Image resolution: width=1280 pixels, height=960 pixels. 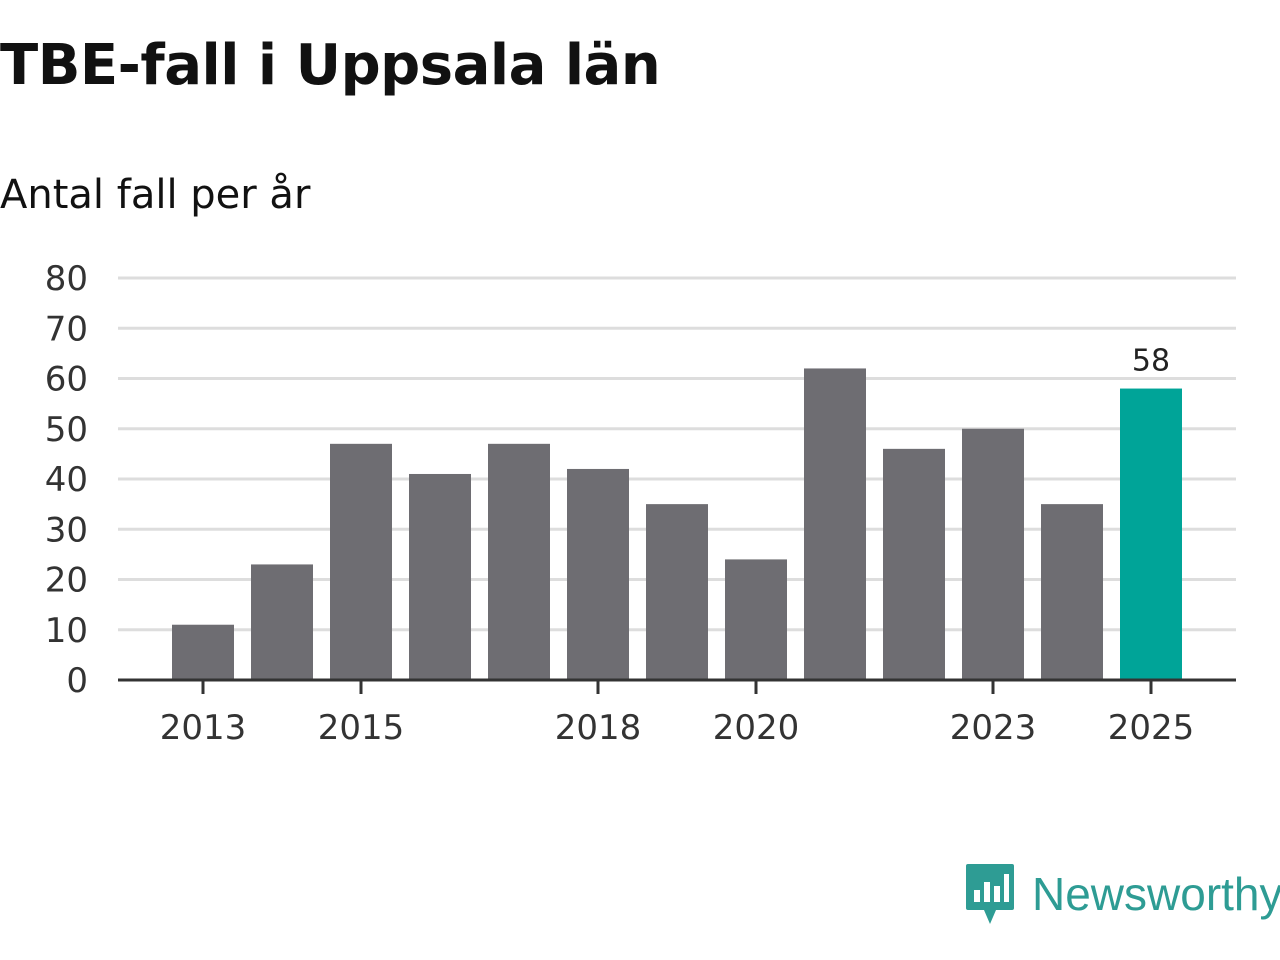 I want to click on bar-2014, so click(x=282, y=622).